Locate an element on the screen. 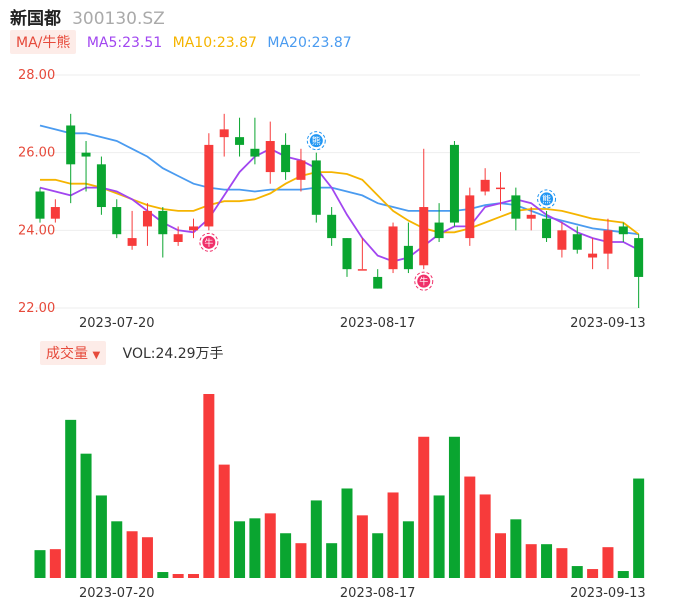 The height and width of the screenshot is (606, 686). bull-icon: 牛 is located at coordinates (424, 281).